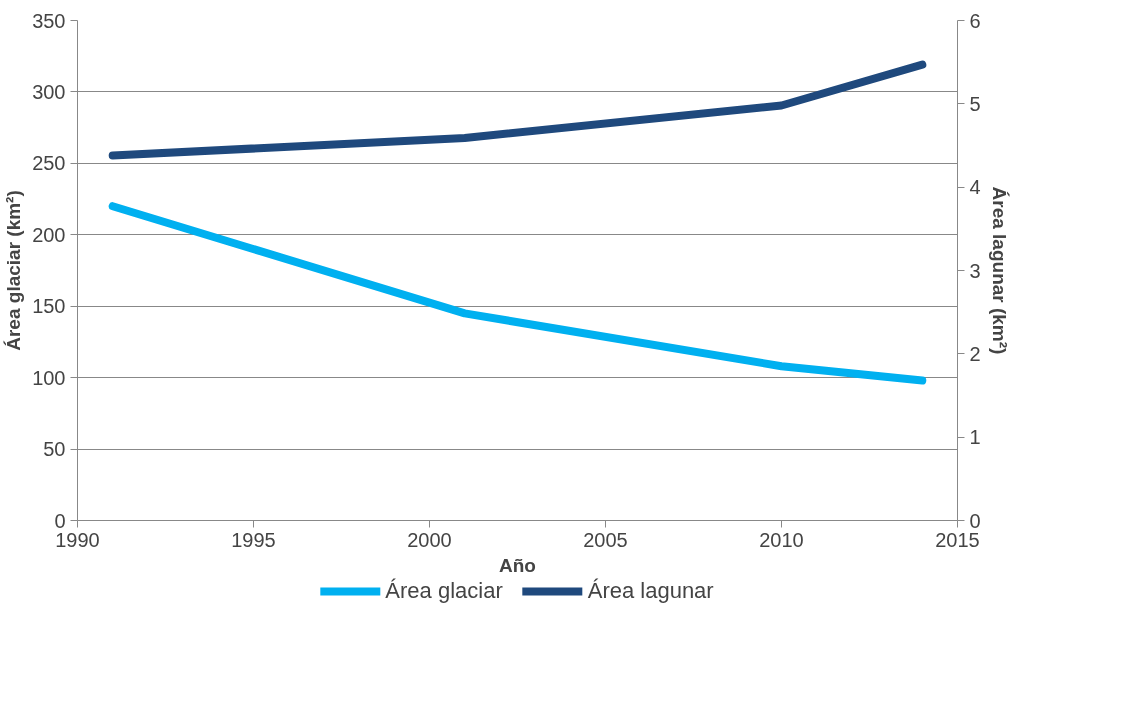 This screenshot has width=1136, height=716. Describe the element at coordinates (253, 539) in the screenshot. I see `x-tick-label: 1995` at that location.